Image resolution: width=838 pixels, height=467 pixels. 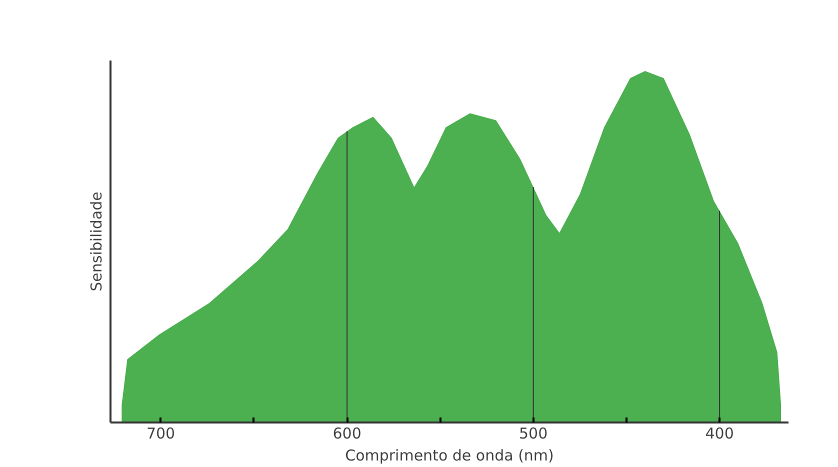 I want to click on x-axis-title: Comprimento de onda (nm), so click(x=449, y=455).